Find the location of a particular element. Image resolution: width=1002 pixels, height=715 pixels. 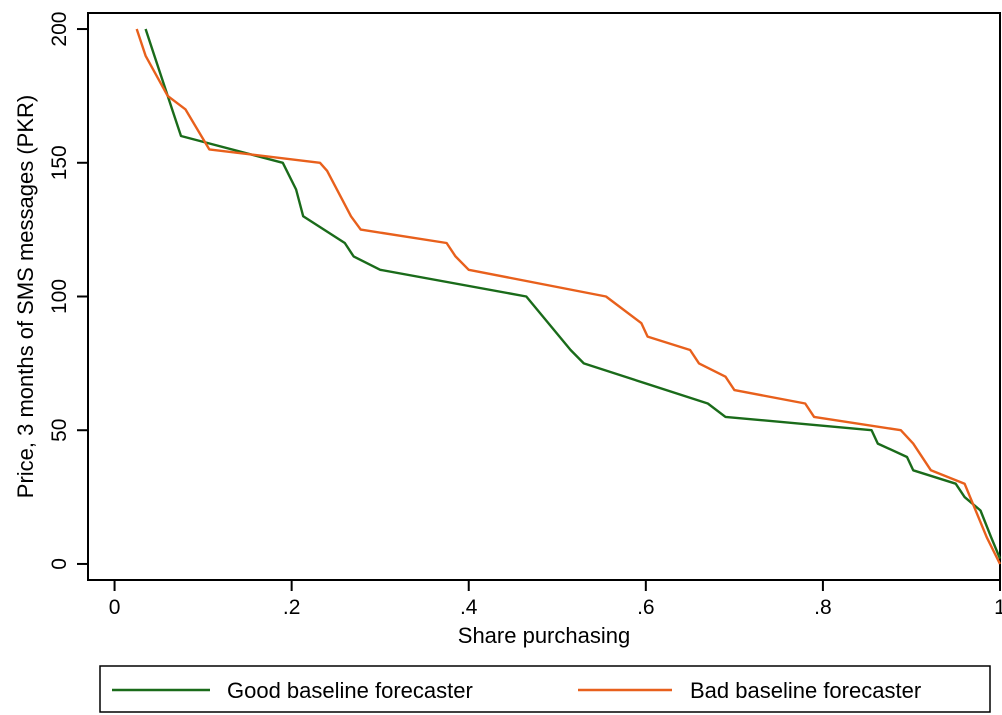

x-tick-label: .4 is located at coordinates (469, 607).